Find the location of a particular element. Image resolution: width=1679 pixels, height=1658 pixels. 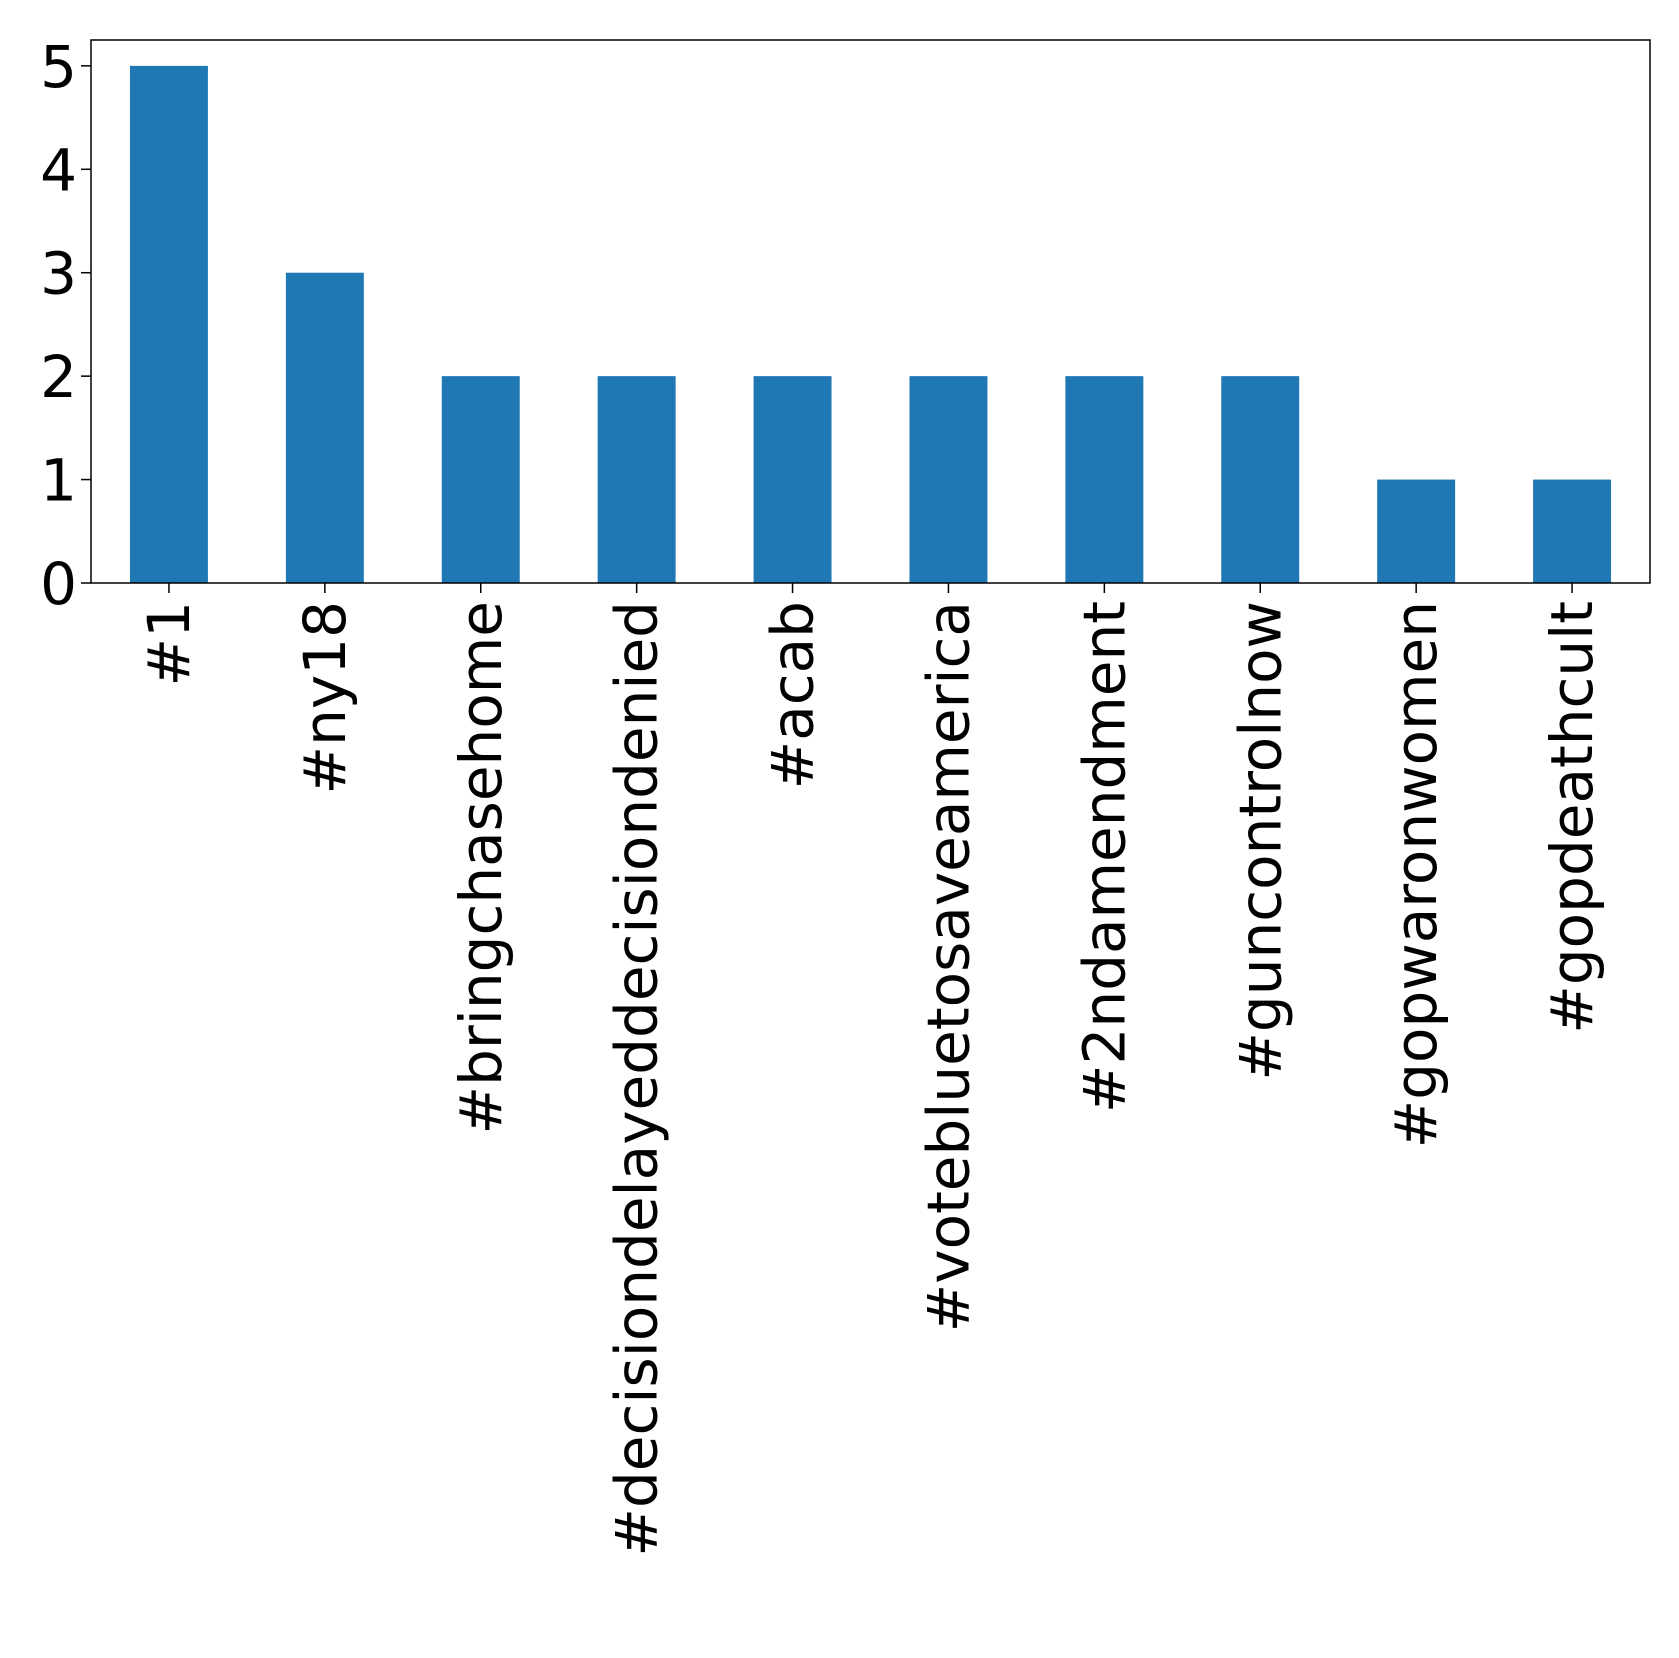

x-tick-label: #2ndamendment is located at coordinates (1104, 857).